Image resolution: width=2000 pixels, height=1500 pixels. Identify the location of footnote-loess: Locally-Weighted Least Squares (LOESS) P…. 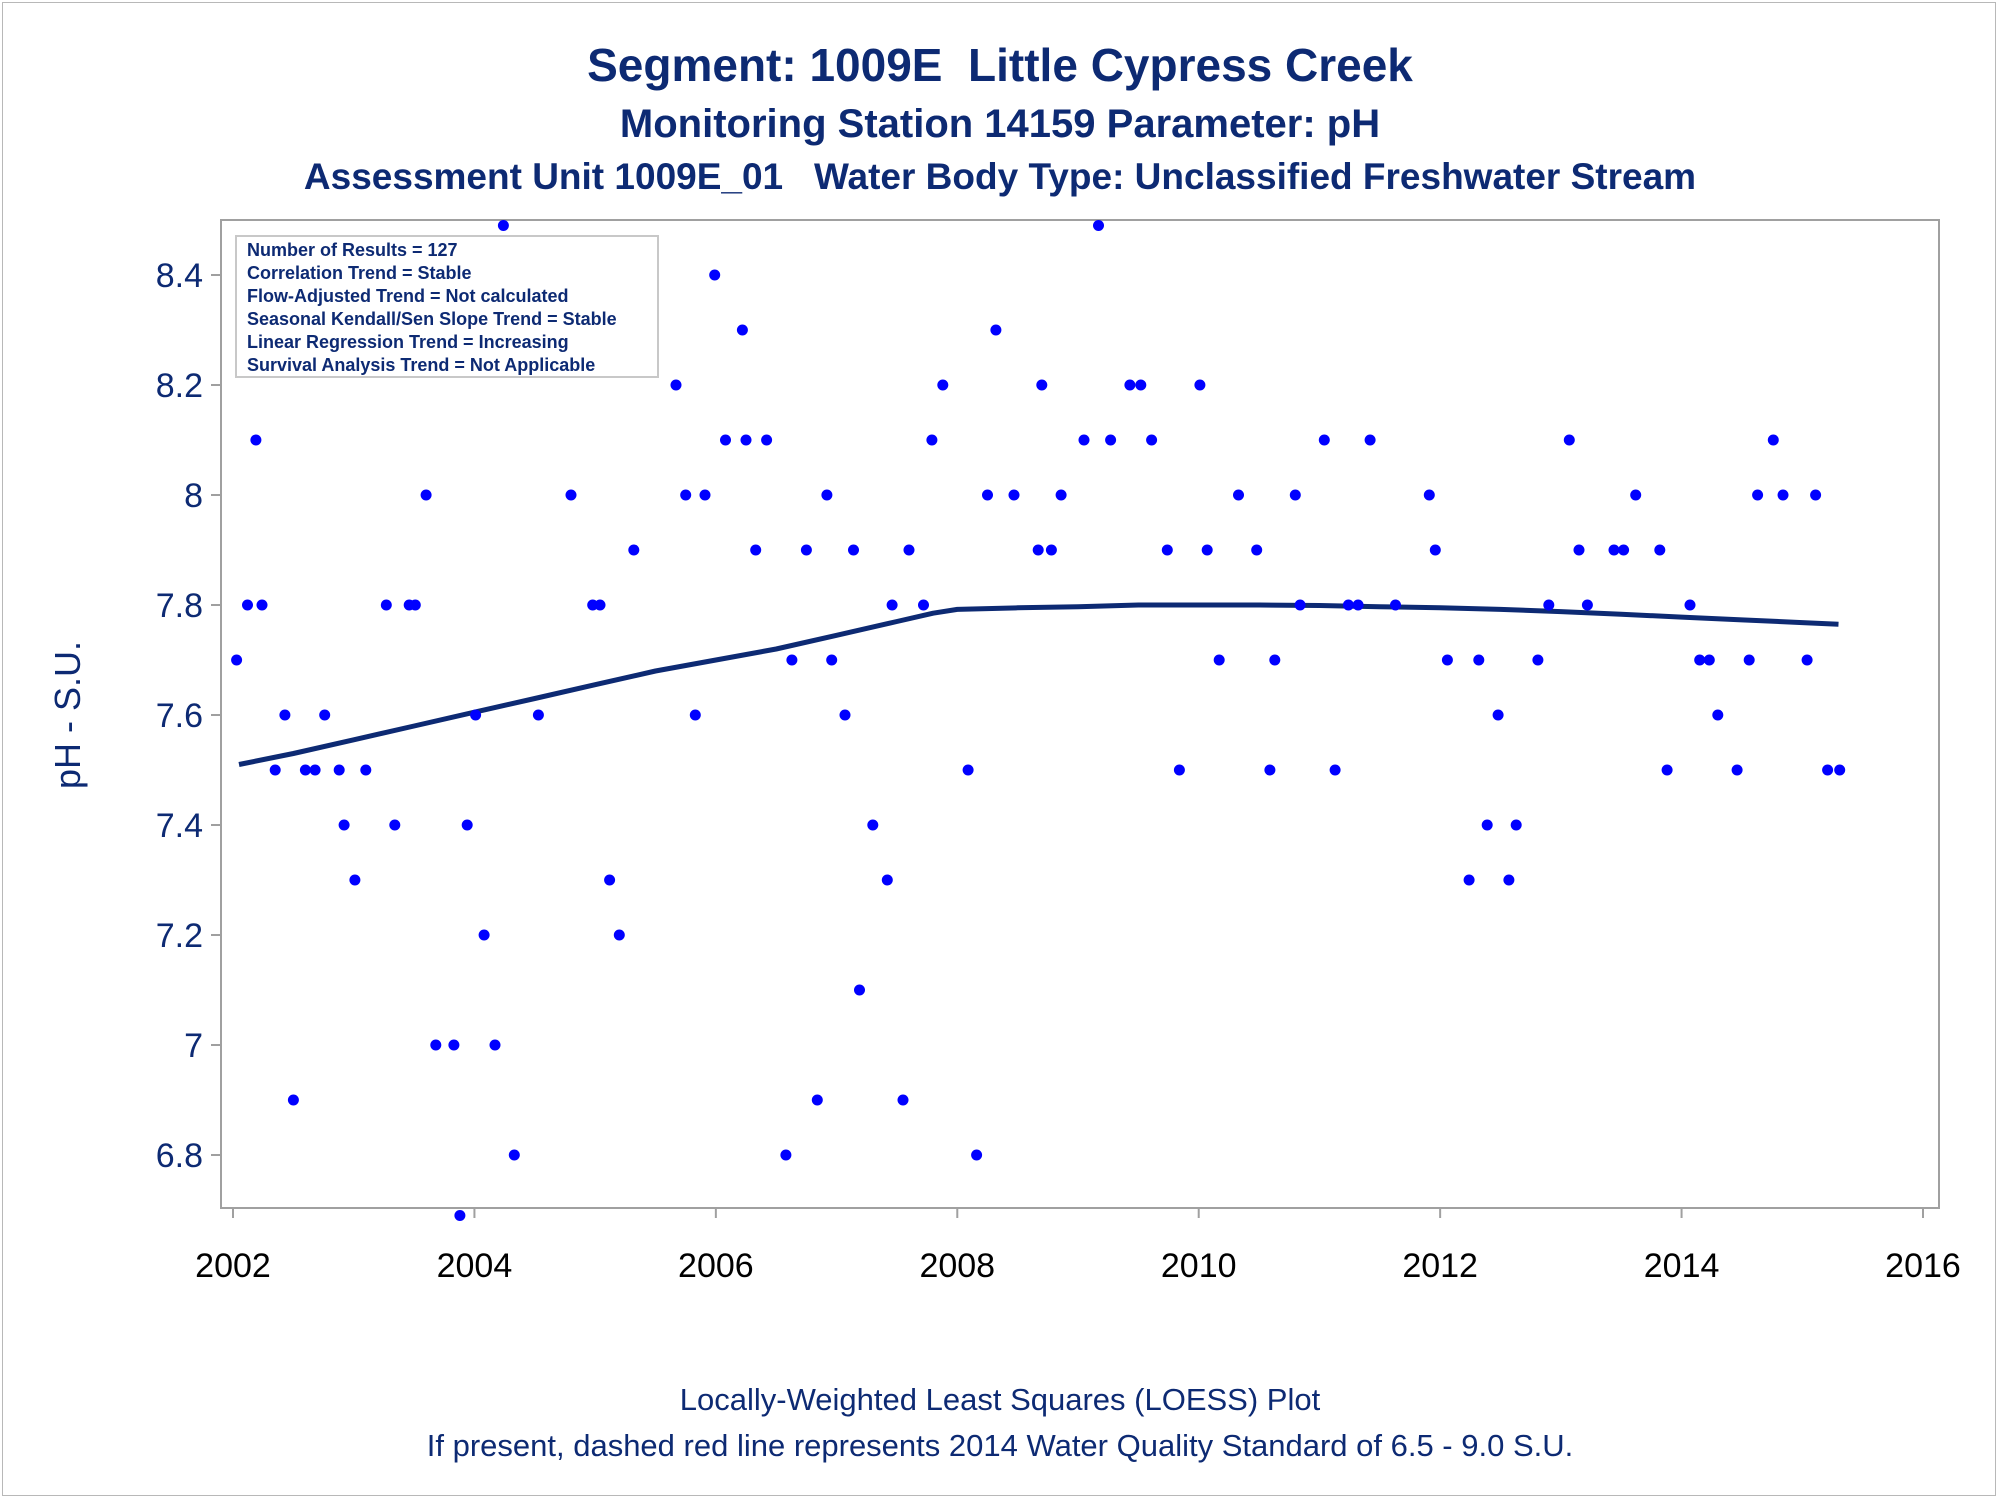
(1000, 1399).